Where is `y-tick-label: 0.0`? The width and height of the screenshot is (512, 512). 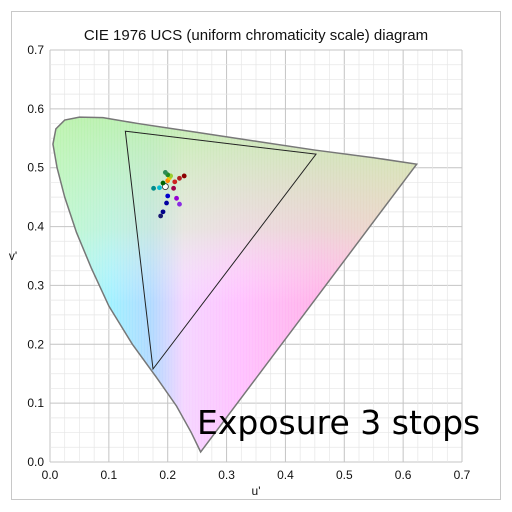 y-tick-label: 0.0 is located at coordinates (35, 462).